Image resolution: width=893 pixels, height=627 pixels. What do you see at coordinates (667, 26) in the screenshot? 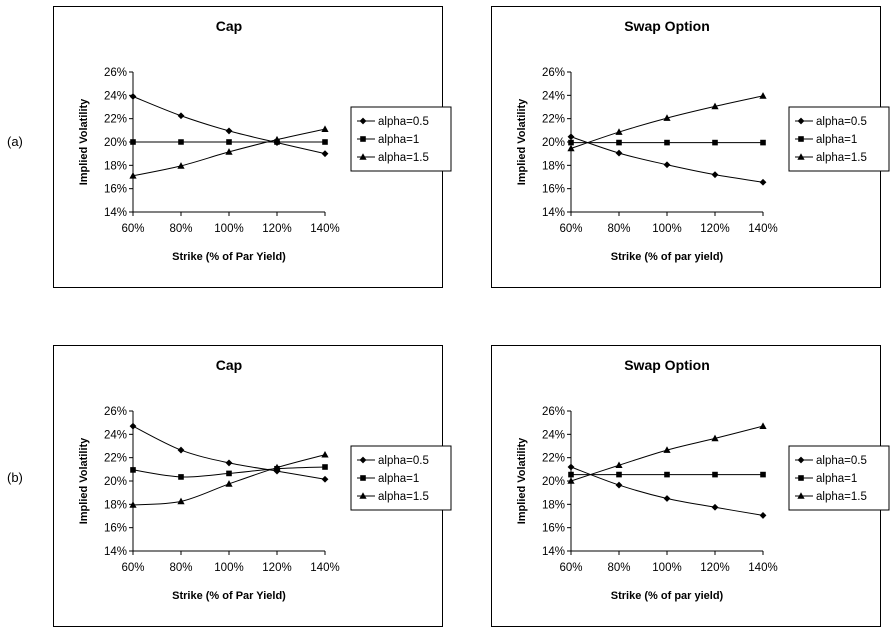
I see `chart-title: Swap Option` at bounding box center [667, 26].